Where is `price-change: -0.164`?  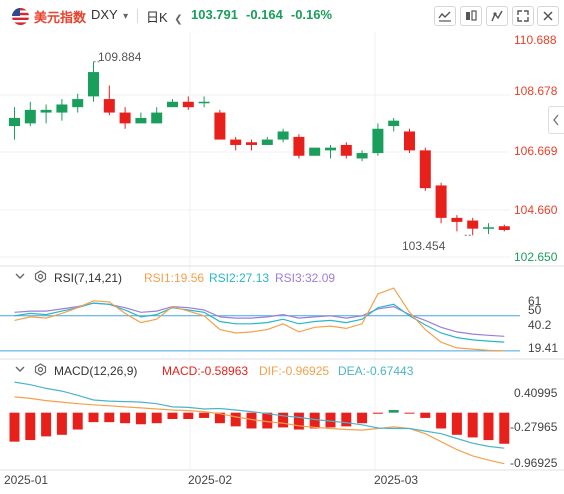
price-change: -0.164 is located at coordinates (264, 14).